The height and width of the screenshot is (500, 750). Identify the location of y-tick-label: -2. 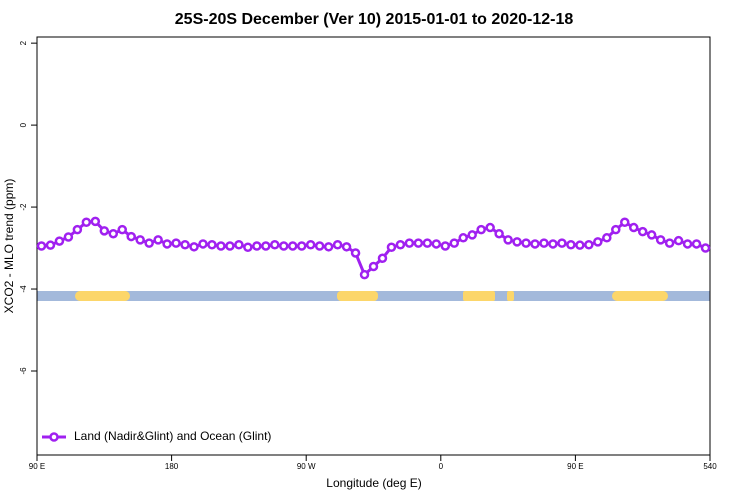
(23, 207).